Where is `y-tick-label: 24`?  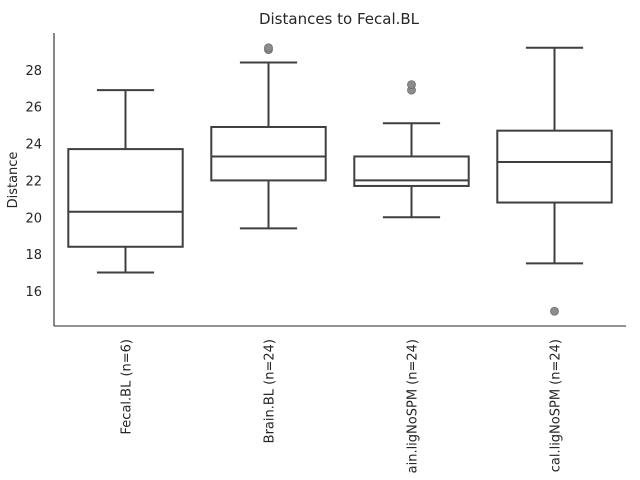 y-tick-label: 24 is located at coordinates (33, 145).